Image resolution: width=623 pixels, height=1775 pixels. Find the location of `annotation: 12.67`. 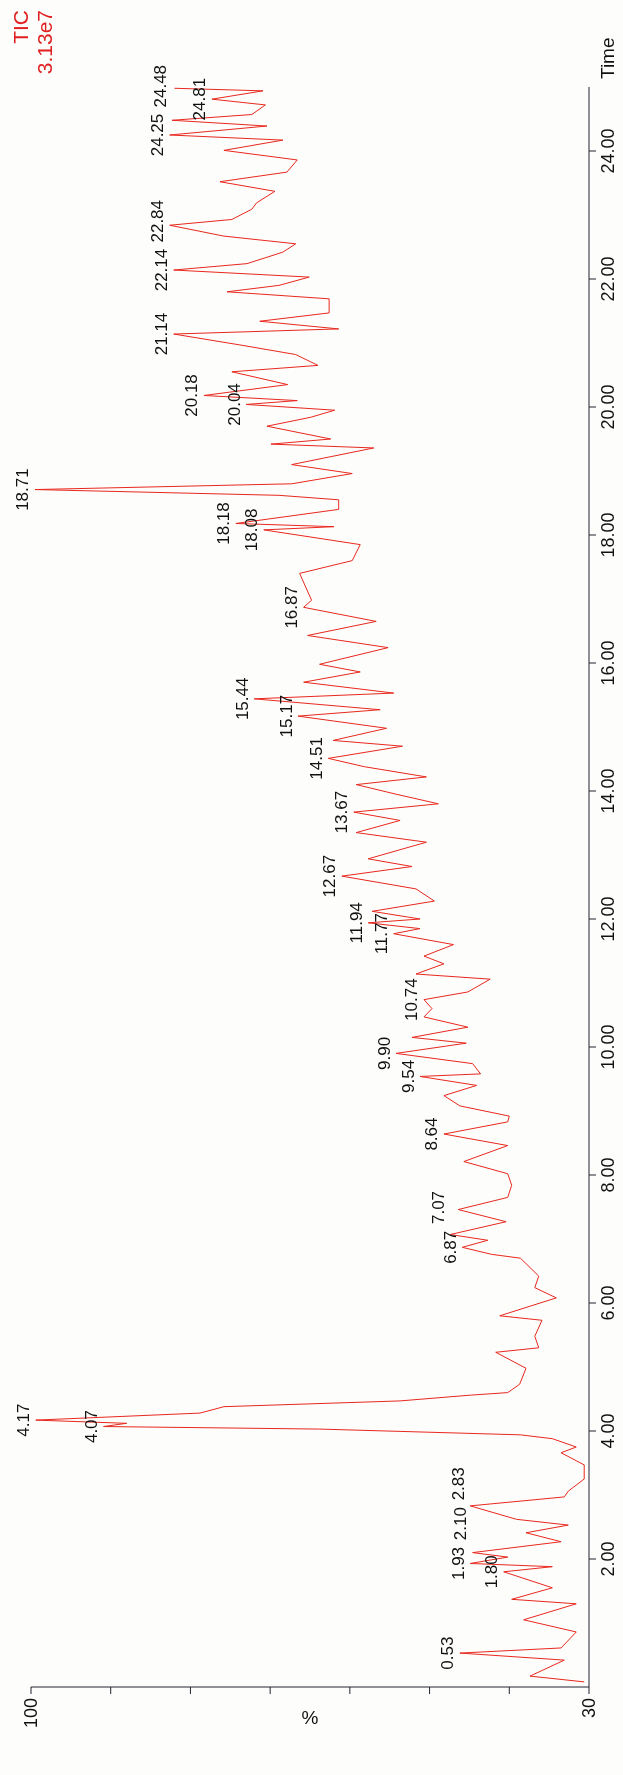

annotation: 12.67 is located at coordinates (330, 876).